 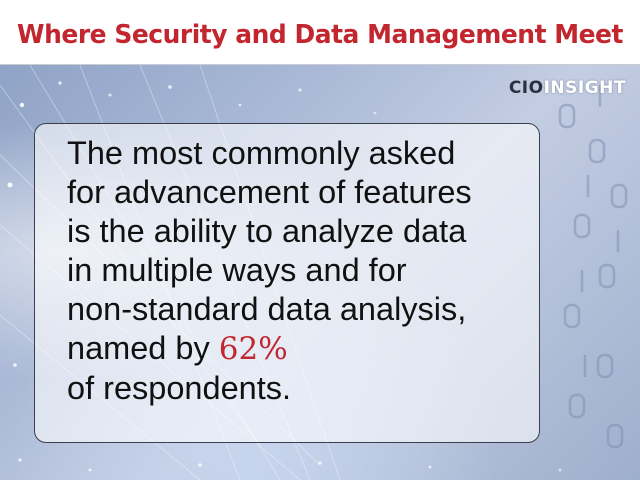 I want to click on cio-insight-logo: CIOINSIGHT, so click(x=567, y=88).